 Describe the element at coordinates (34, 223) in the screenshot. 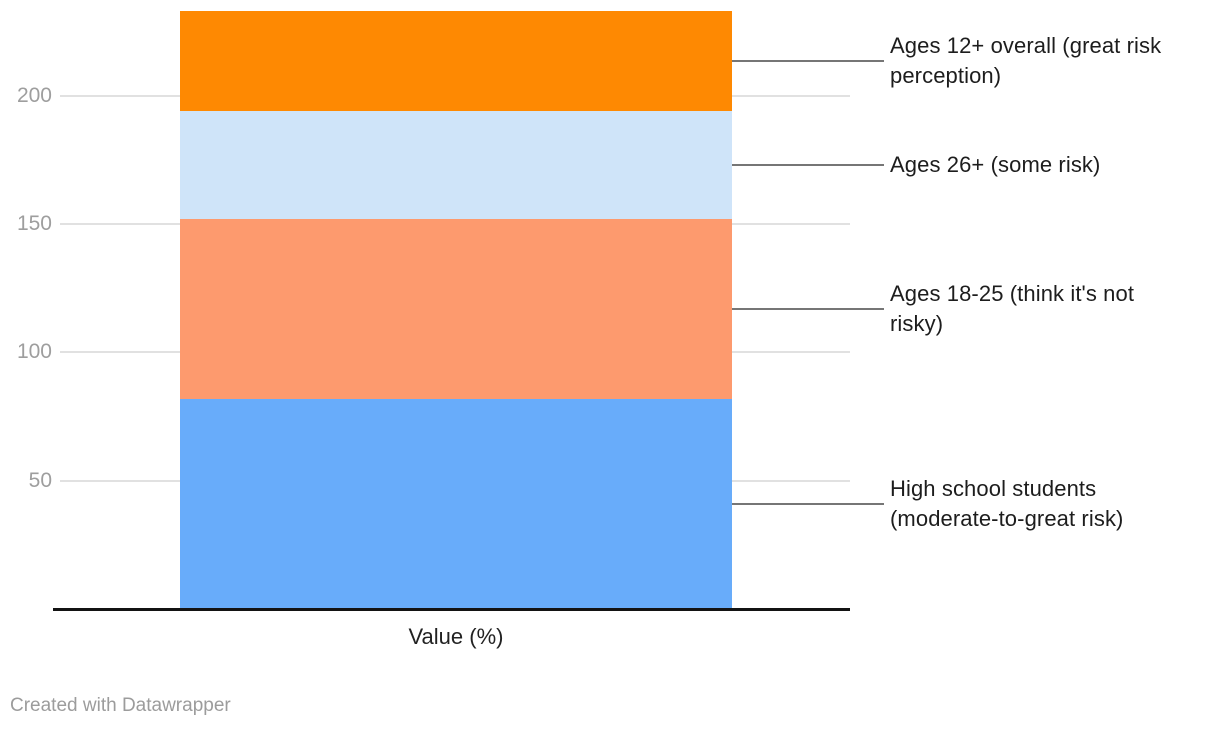

I see `y-tick-label: 150` at that location.